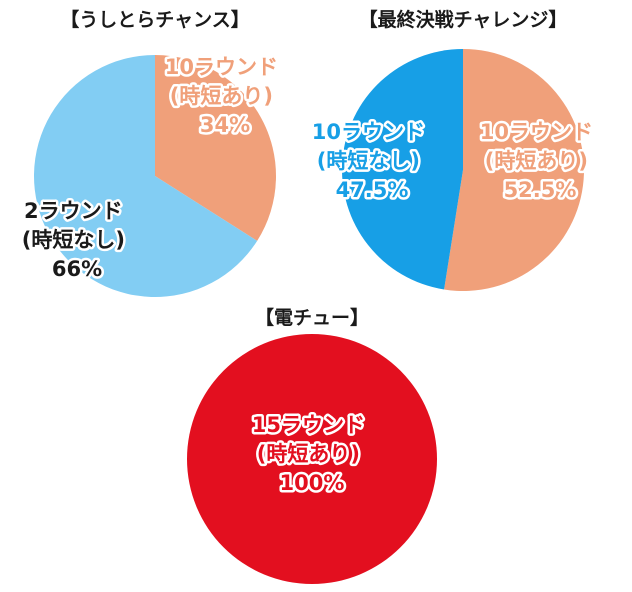 This screenshot has height=592, width=632. What do you see at coordinates (312, 483) in the screenshot?
I see `slice-label-percent: 100%` at bounding box center [312, 483].